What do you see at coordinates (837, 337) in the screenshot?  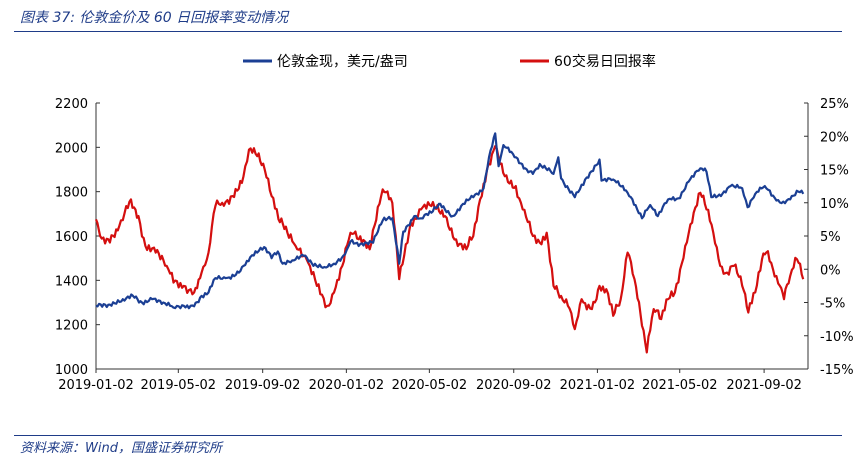 I see `y-right-tick-label: -10%` at bounding box center [837, 337].